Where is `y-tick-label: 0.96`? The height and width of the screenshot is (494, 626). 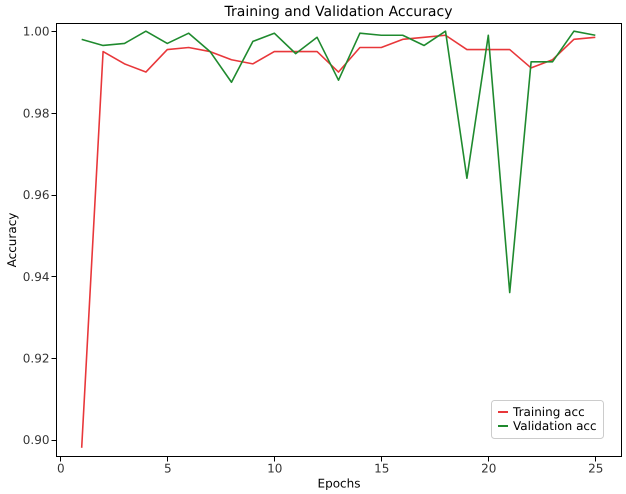 y-tick-label: 0.96 is located at coordinates (36, 195).